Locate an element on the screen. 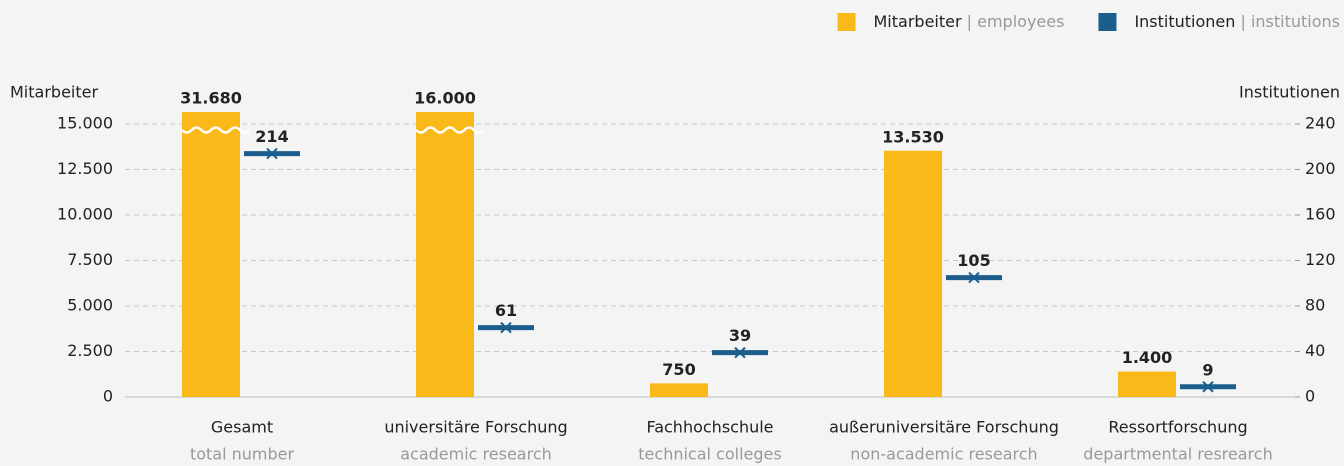  x-tick-label: Ressortforschung is located at coordinates (1177, 427).